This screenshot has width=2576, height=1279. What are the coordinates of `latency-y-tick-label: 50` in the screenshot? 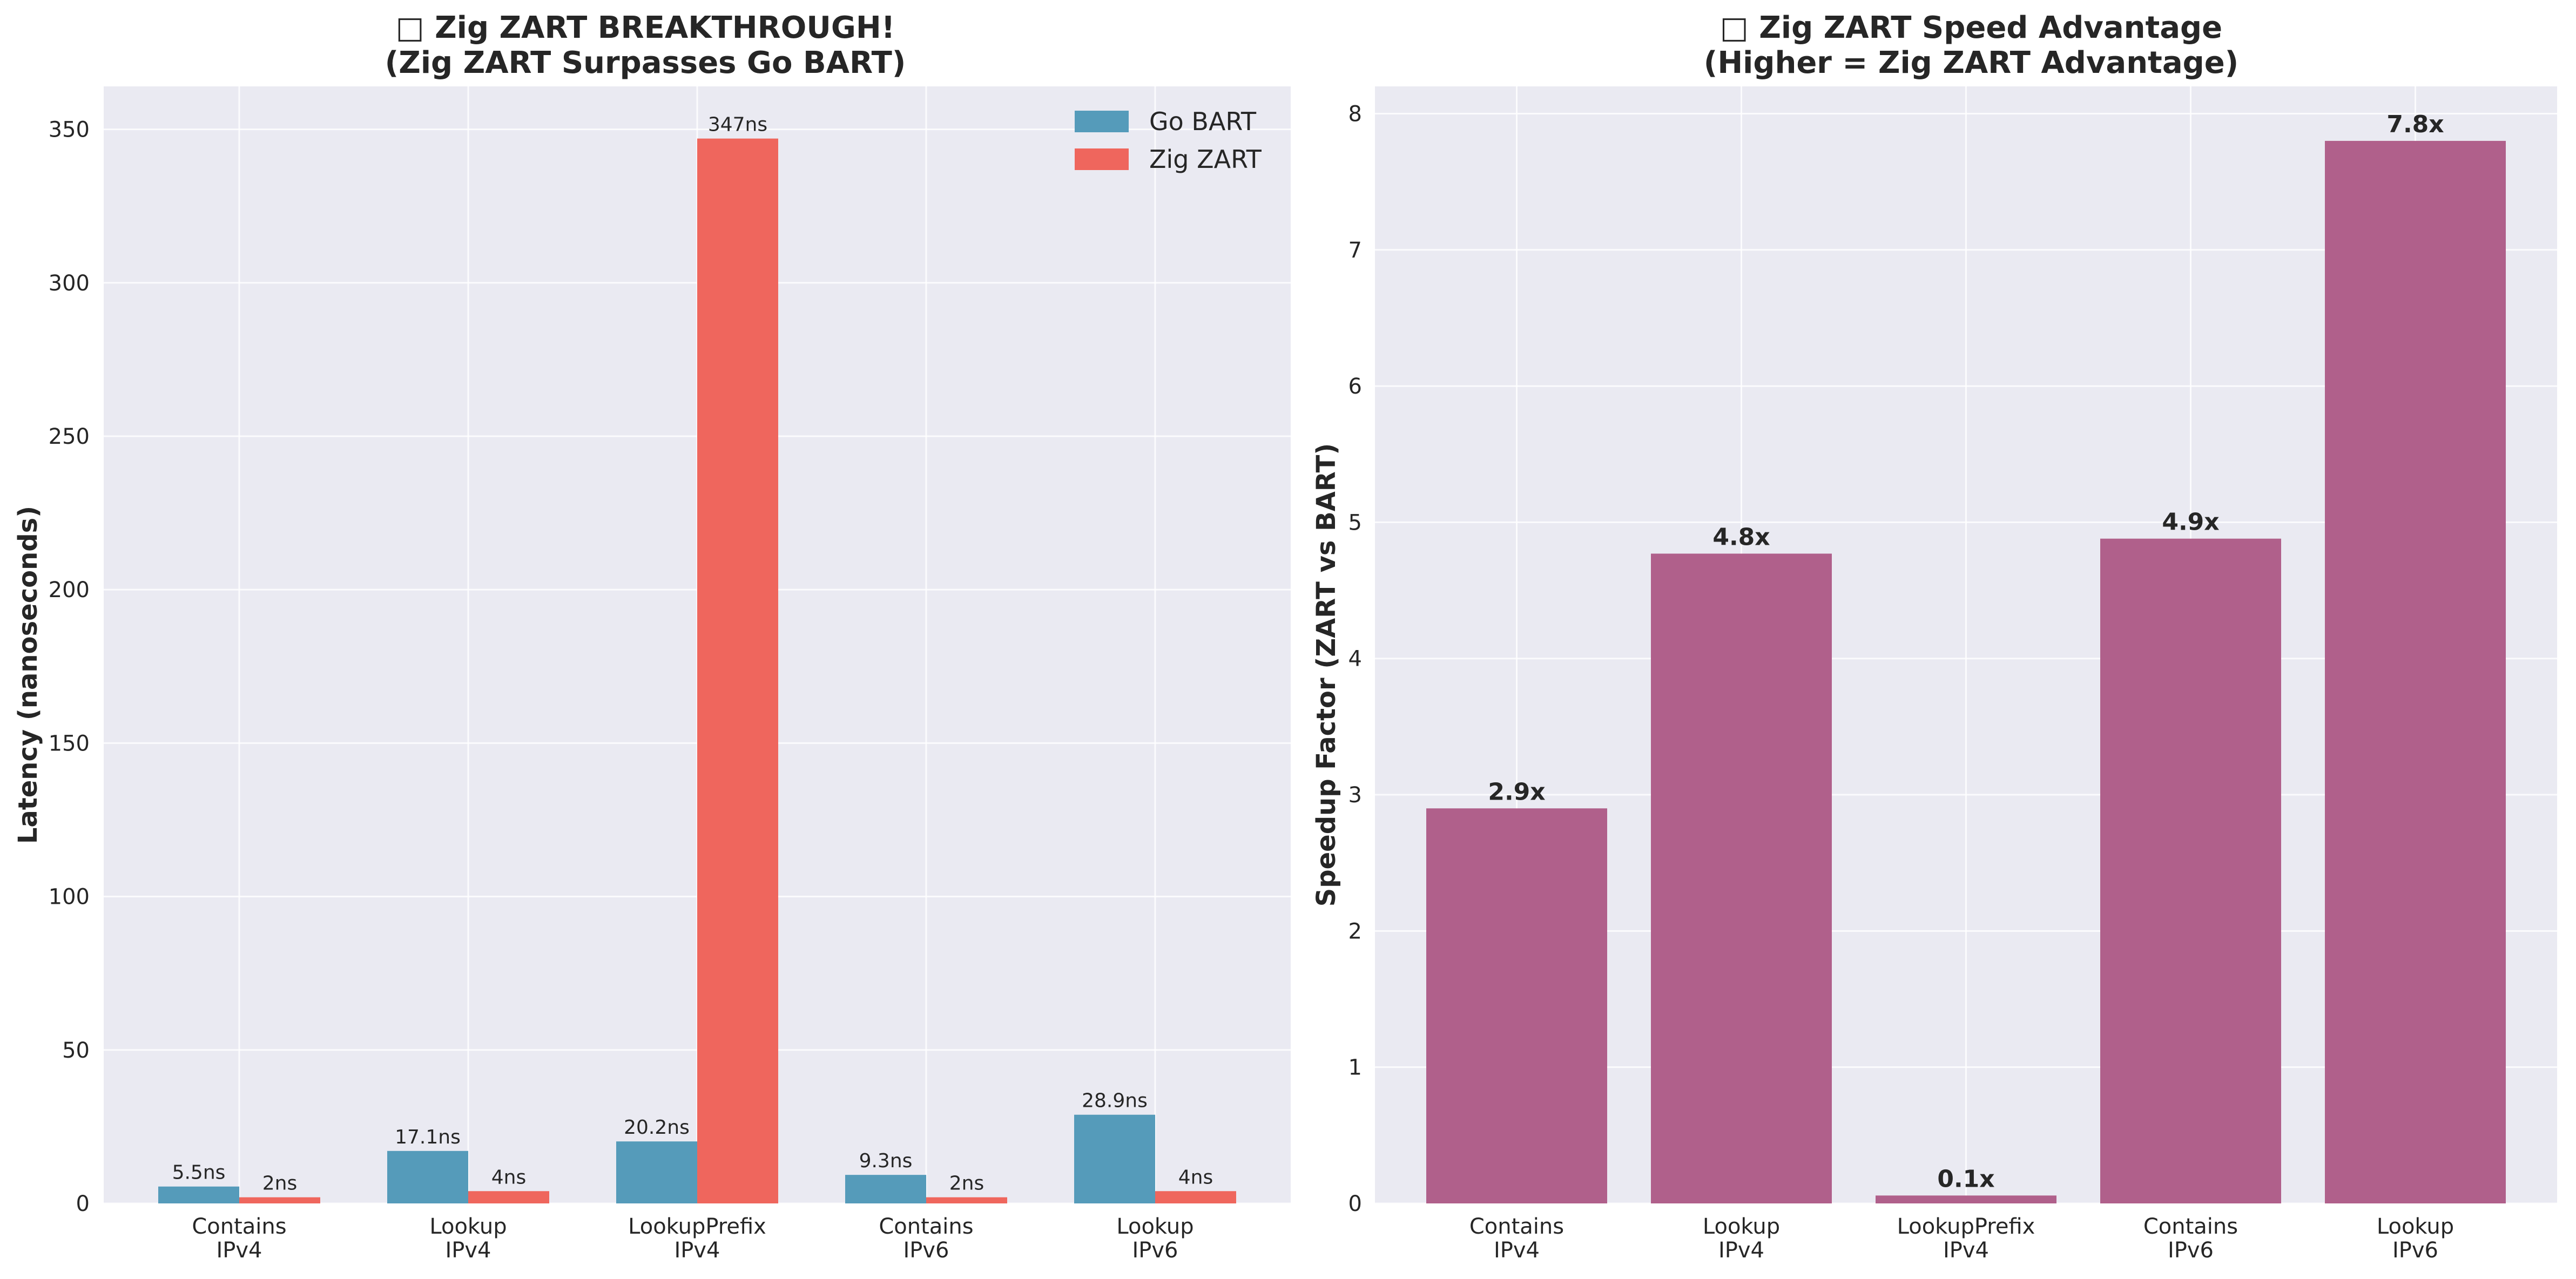 It's located at (76, 1050).